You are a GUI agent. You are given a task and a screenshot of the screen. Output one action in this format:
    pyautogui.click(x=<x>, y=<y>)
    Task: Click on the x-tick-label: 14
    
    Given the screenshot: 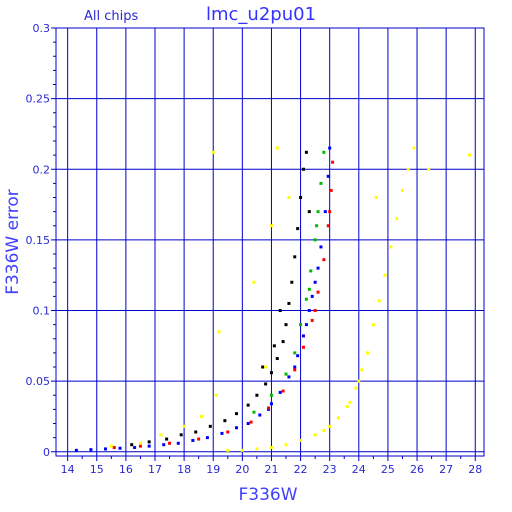 What is the action you would take?
    pyautogui.click(x=68, y=469)
    